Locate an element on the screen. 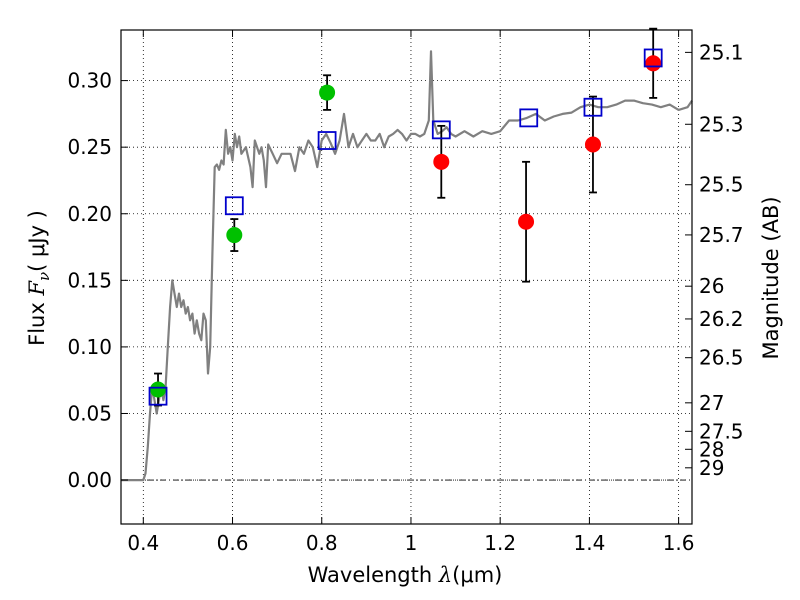 This screenshot has height=600, width=800. y2-tick-label: 25.5 is located at coordinates (721, 185).